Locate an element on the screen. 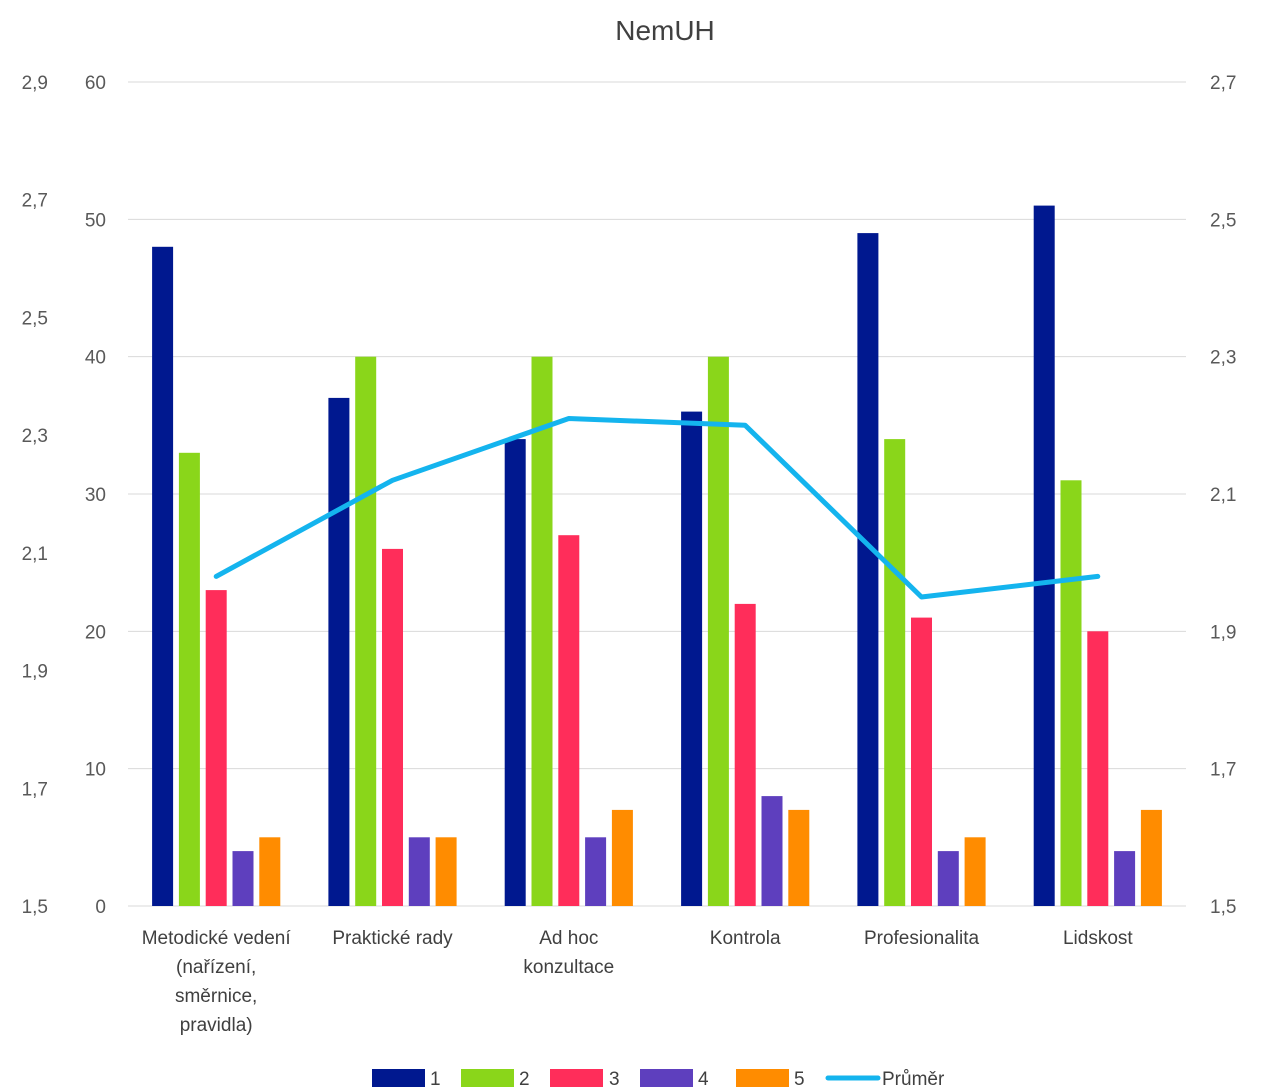 This screenshot has width=1266, height=1089. y-outer-left-tick-label: 1,9 is located at coordinates (35, 672).